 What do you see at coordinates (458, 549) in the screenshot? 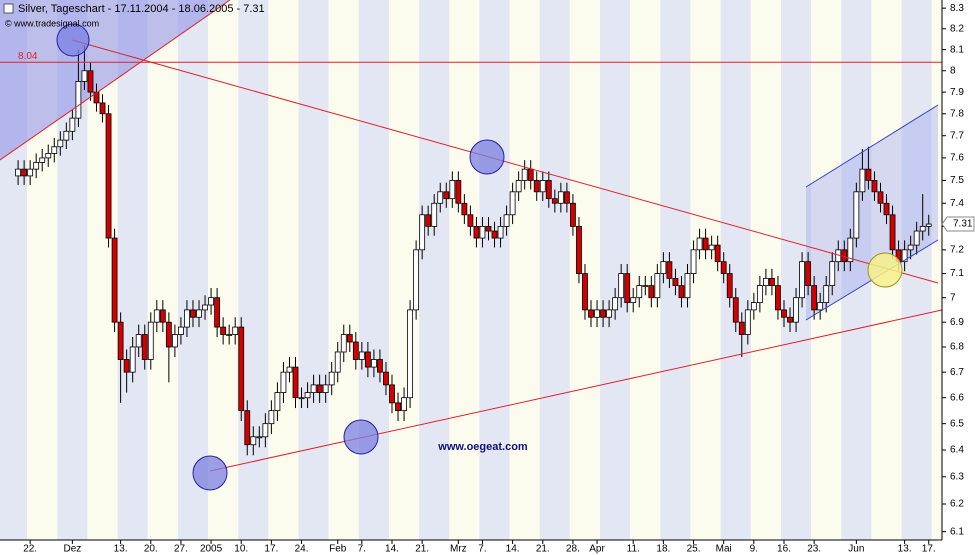
I see `x-tick-label: Mrz` at bounding box center [458, 549].